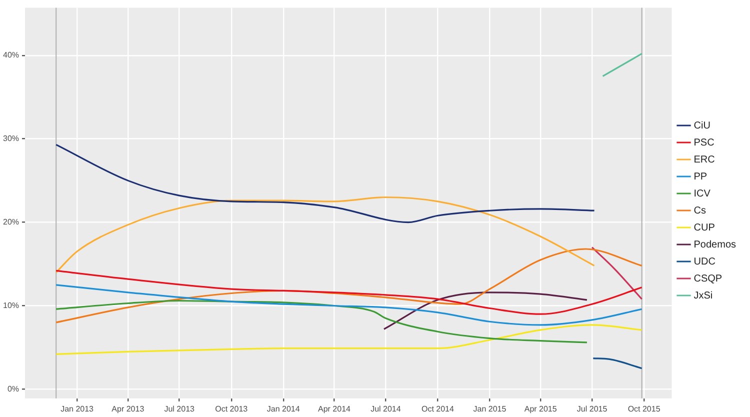  Describe the element at coordinates (701, 176) in the screenshot. I see `legend-label: PP` at that location.